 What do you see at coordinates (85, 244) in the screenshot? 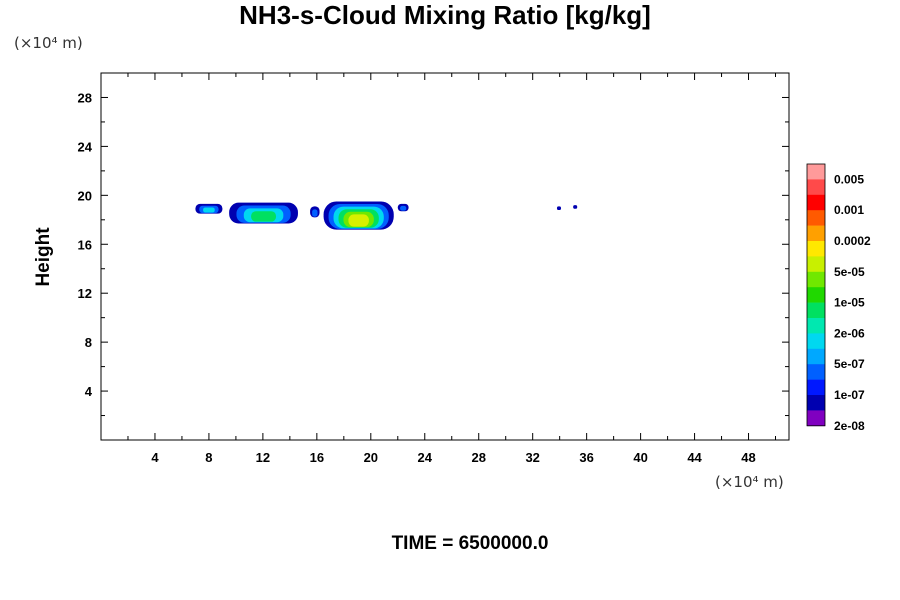
I see `y-tick-label: 16` at bounding box center [85, 244].